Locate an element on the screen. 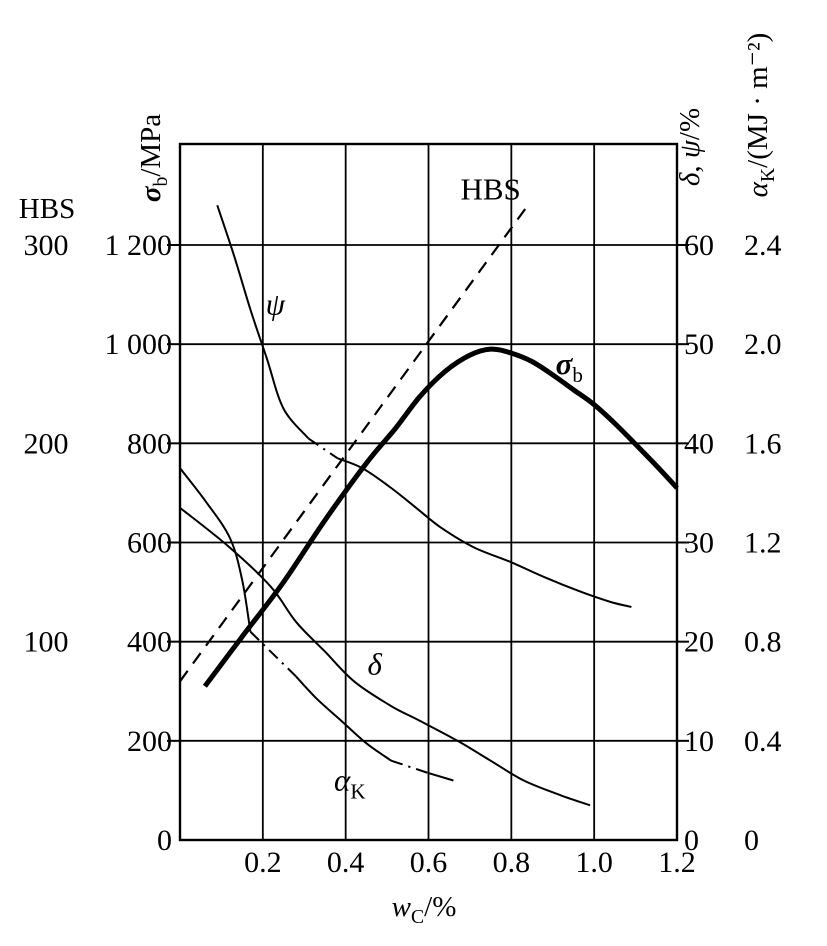 This screenshot has width=827, height=946. mpa-tick-label: 1 000 is located at coordinates (139, 344).